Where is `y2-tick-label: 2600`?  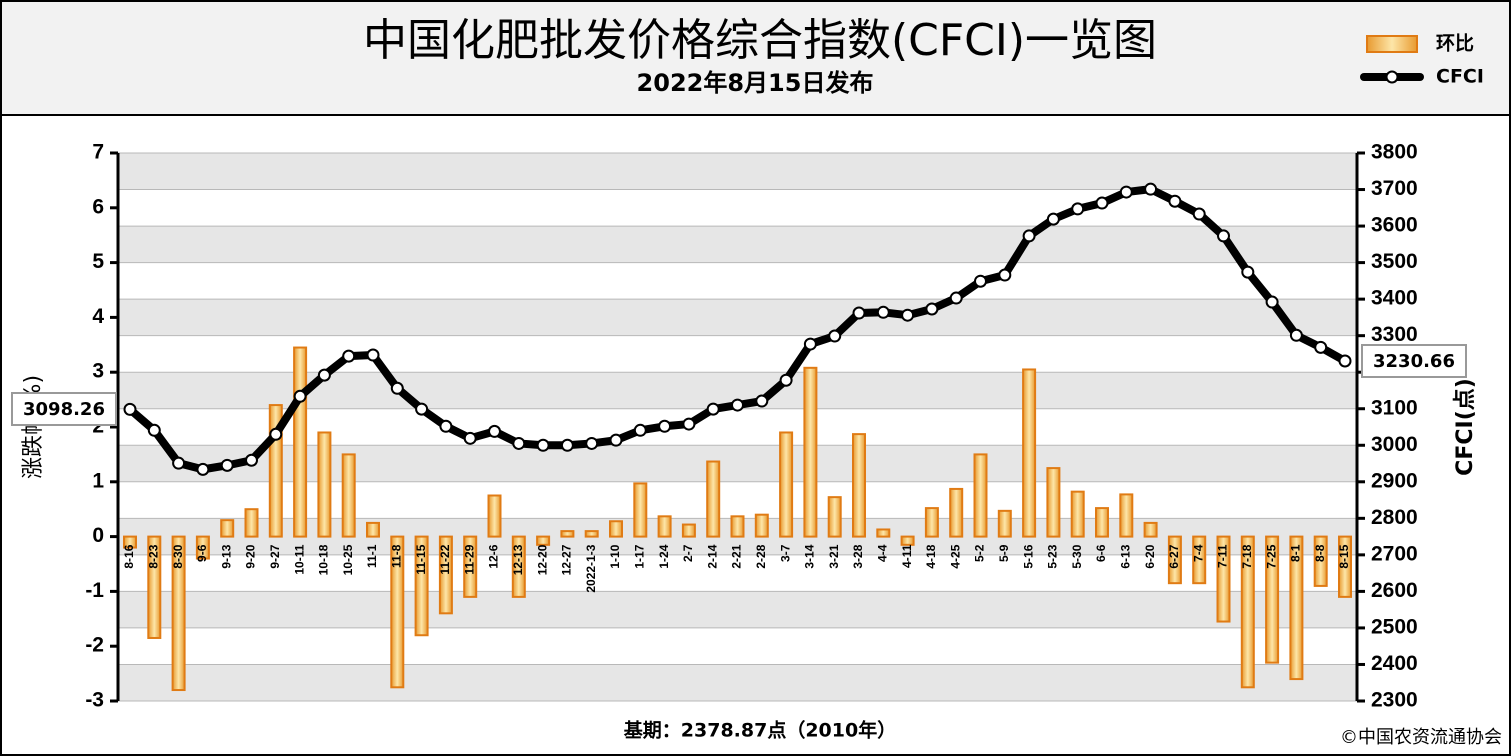 y2-tick-label: 2600 is located at coordinates (1394, 590).